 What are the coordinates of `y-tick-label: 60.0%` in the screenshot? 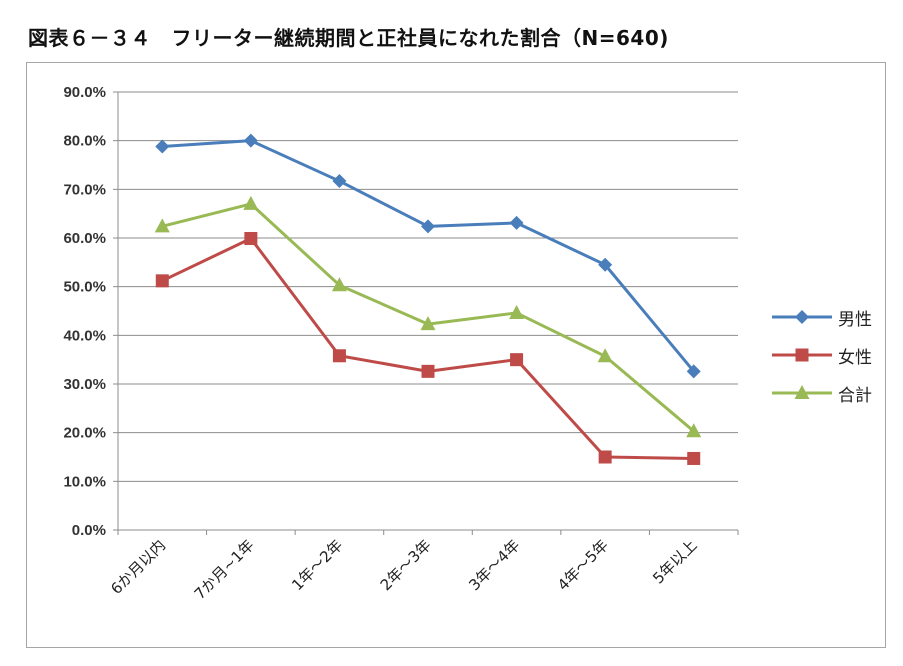 It's located at (84, 238).